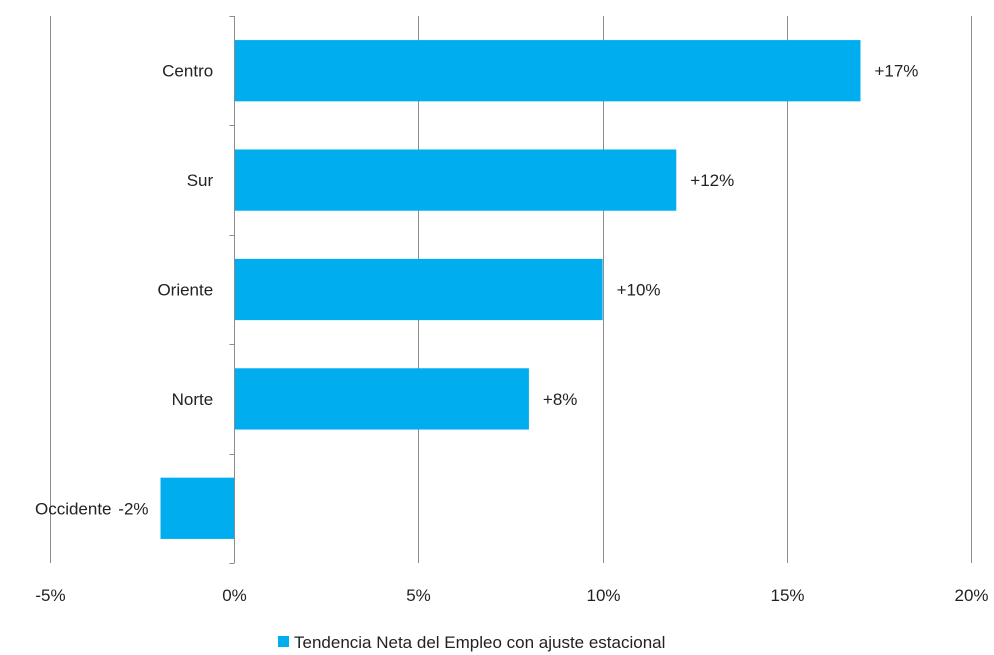 Image resolution: width=994 pixels, height=655 pixels. Describe the element at coordinates (896, 71) in the screenshot. I see `data-label: +17%` at that location.